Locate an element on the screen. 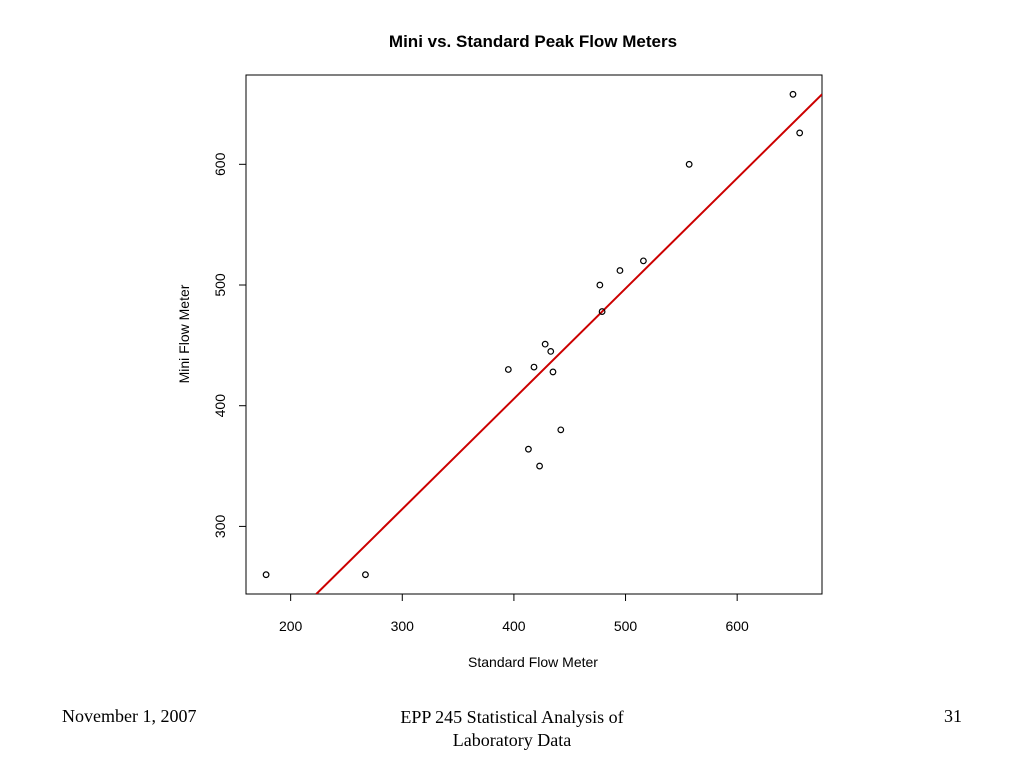 Image resolution: width=1024 pixels, height=768 pixels. x-axis-label: Standard Flow Meter is located at coordinates (533, 662).